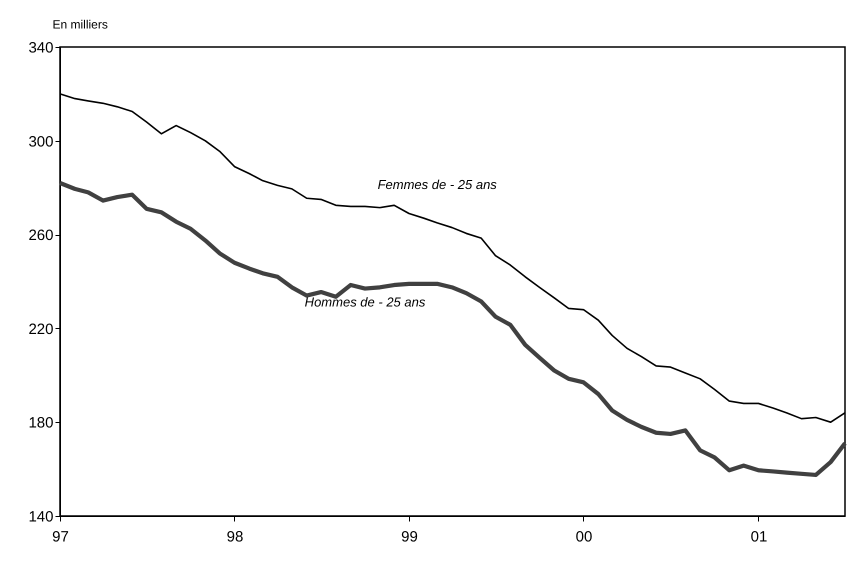 The width and height of the screenshot is (847, 565). I want to click on y-tick-label: 140, so click(41, 517).